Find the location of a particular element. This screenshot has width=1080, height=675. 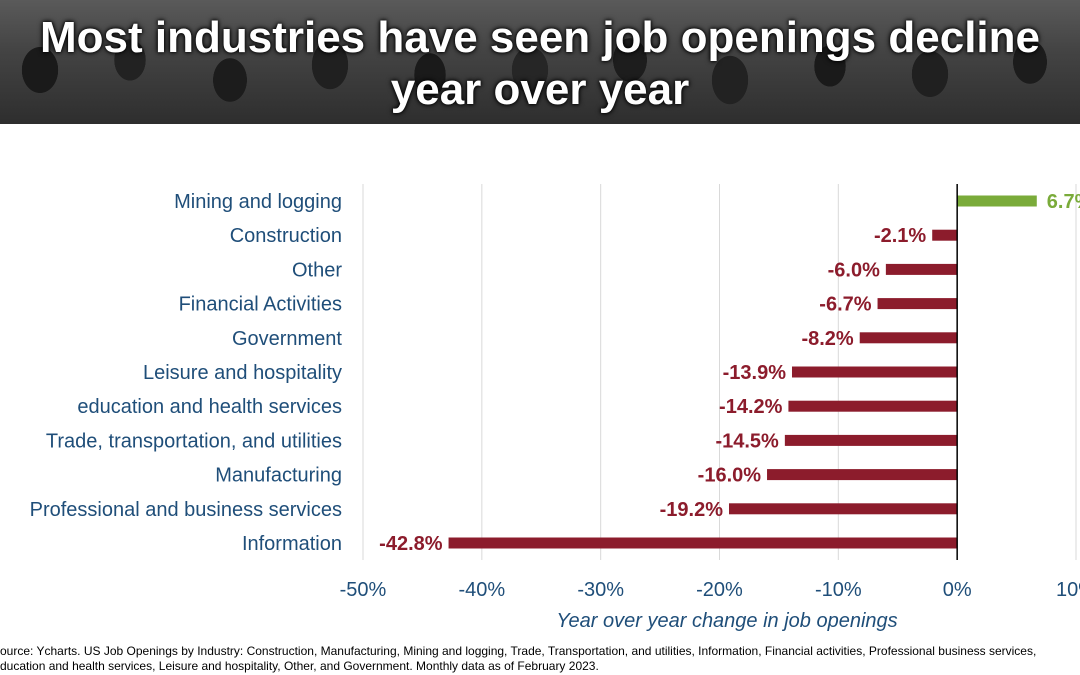

category-label: Other is located at coordinates (317, 270).